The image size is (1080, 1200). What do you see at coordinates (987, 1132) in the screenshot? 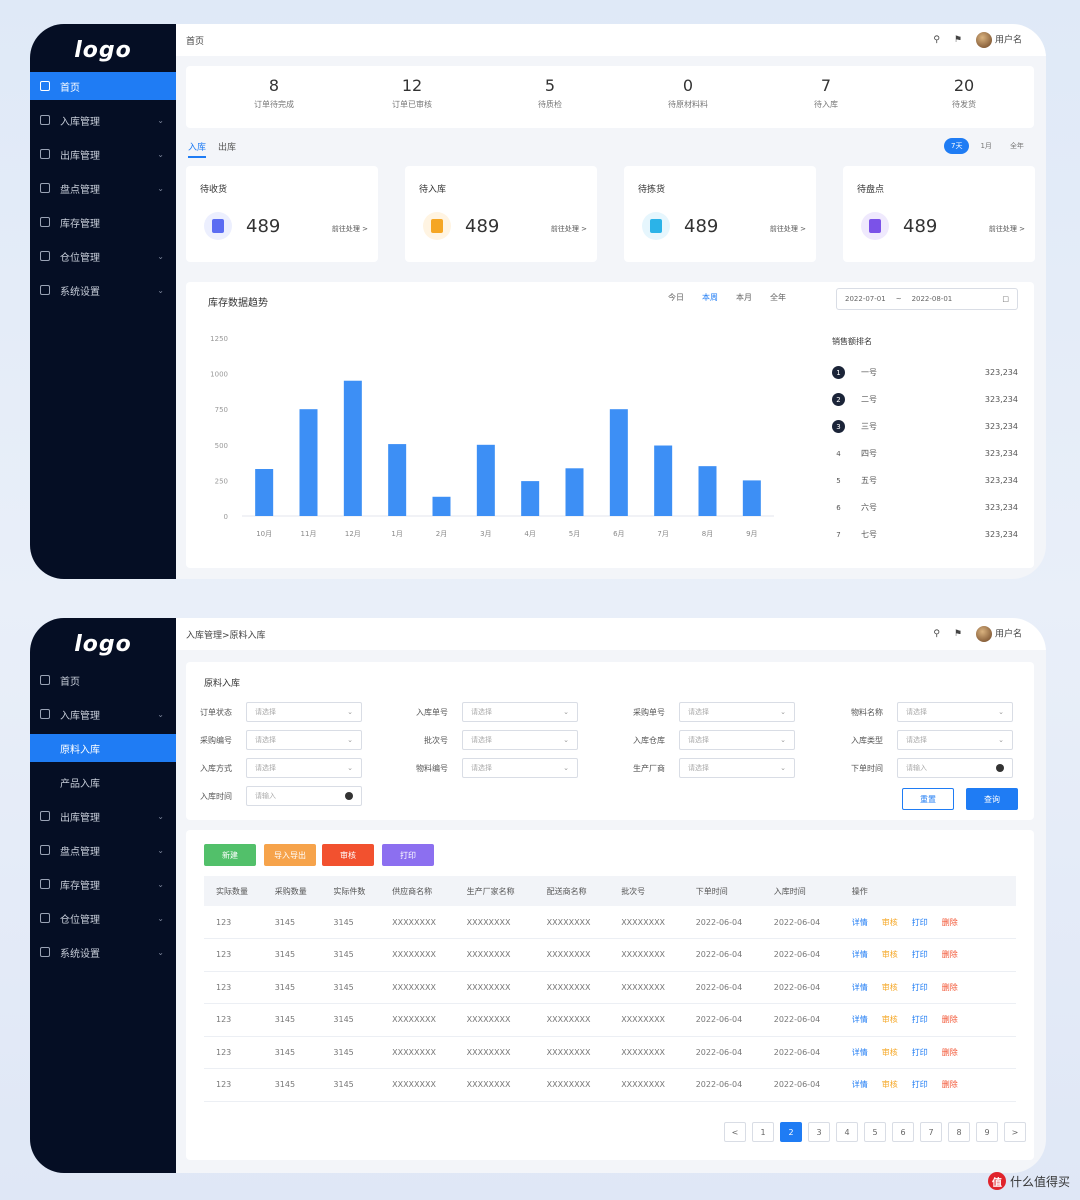
I see `page-button: 9` at bounding box center [987, 1132].